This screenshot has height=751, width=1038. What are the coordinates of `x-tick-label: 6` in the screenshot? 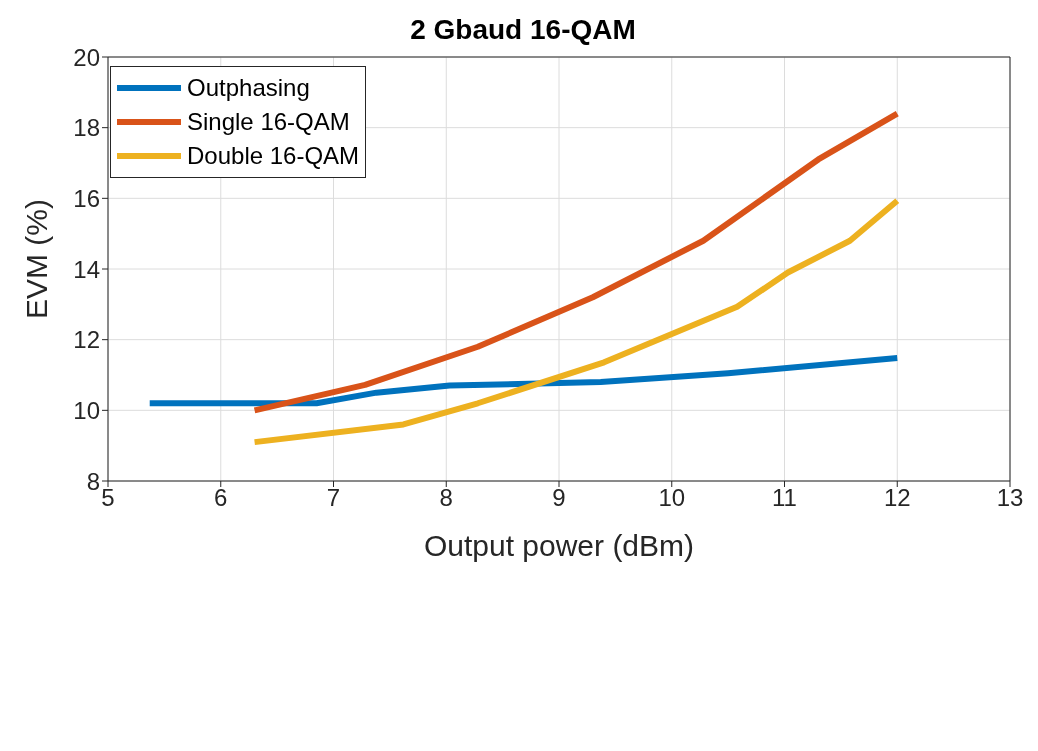 It's located at (221, 498).